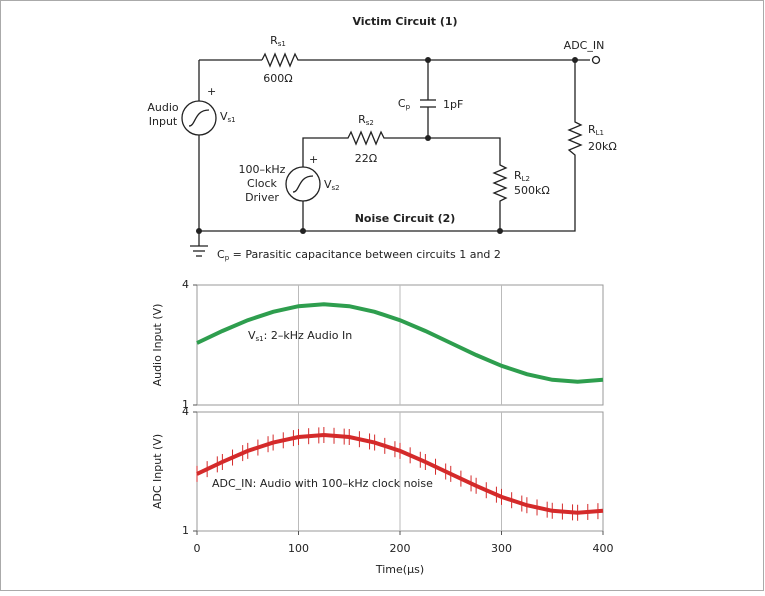 Image resolution: width=765 pixels, height=596 pixels. I want to click on y-axis-label: Audio Input (V), so click(157, 345).